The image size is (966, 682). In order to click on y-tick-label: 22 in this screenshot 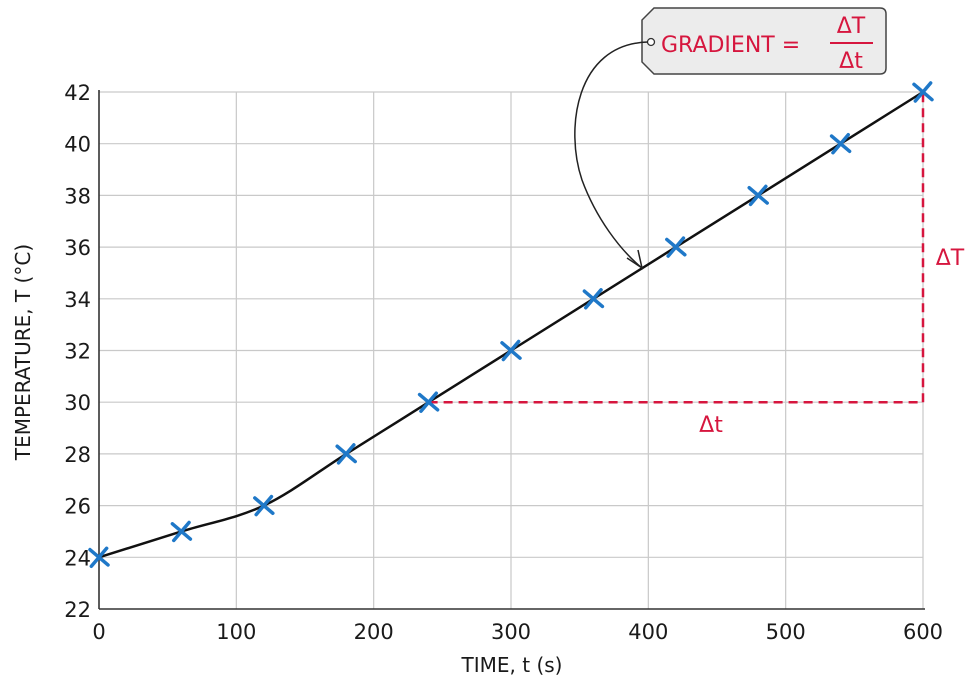, I will do `click(77, 610)`.